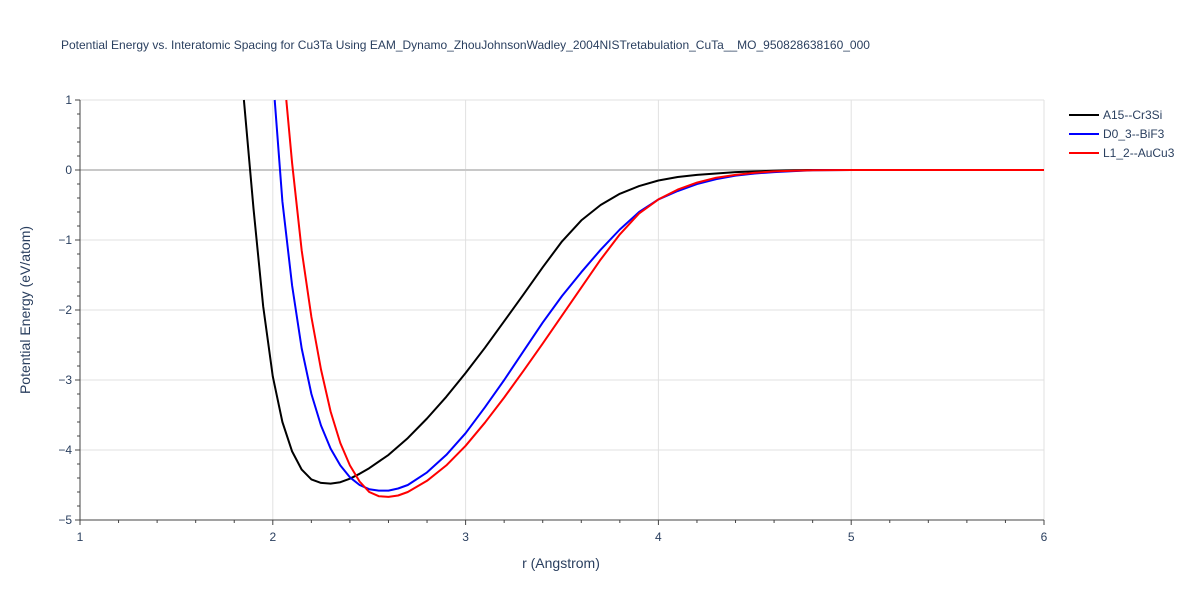 The height and width of the screenshot is (600, 1200). I want to click on y-tick-label: −1, so click(65, 240).